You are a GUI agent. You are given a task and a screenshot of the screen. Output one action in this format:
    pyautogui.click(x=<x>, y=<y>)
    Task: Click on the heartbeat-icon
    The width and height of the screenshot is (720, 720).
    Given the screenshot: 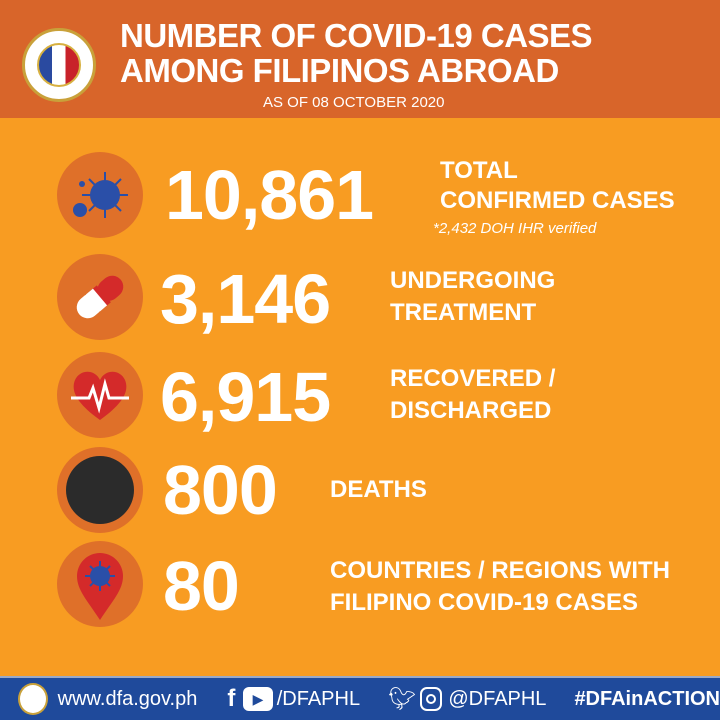 What is the action you would take?
    pyautogui.click(x=100, y=395)
    